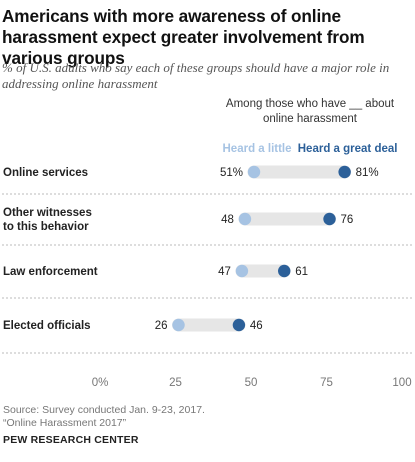  What do you see at coordinates (401, 383) in the screenshot?
I see `x-tick-label: 100` at bounding box center [401, 383].